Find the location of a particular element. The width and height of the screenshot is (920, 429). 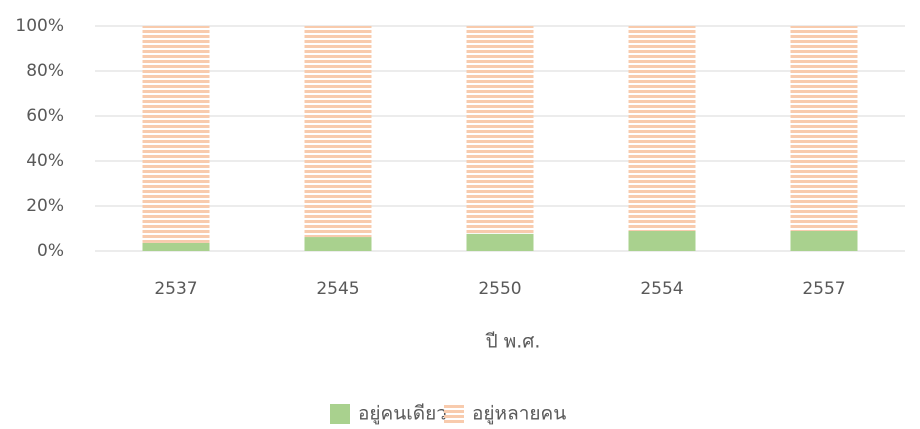

x-tick-label: 2545 is located at coordinates (337, 289).